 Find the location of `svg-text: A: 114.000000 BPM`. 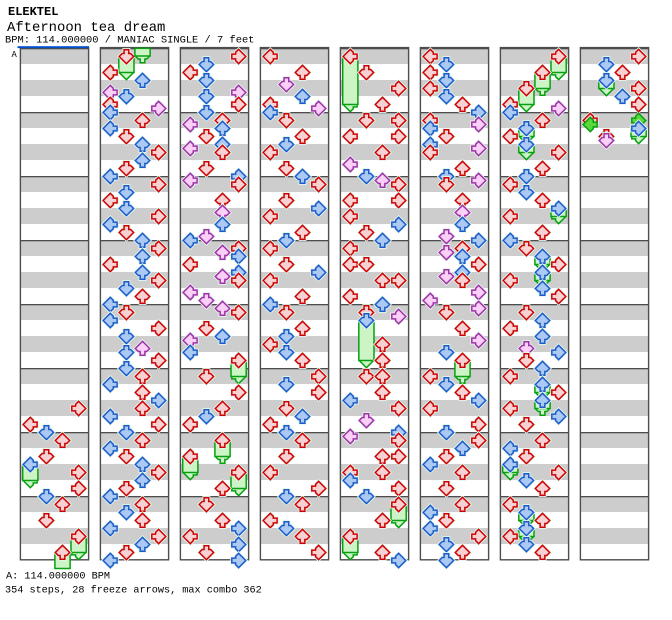

svg-text: A: 114.000000 BPM is located at coordinates (58, 577).